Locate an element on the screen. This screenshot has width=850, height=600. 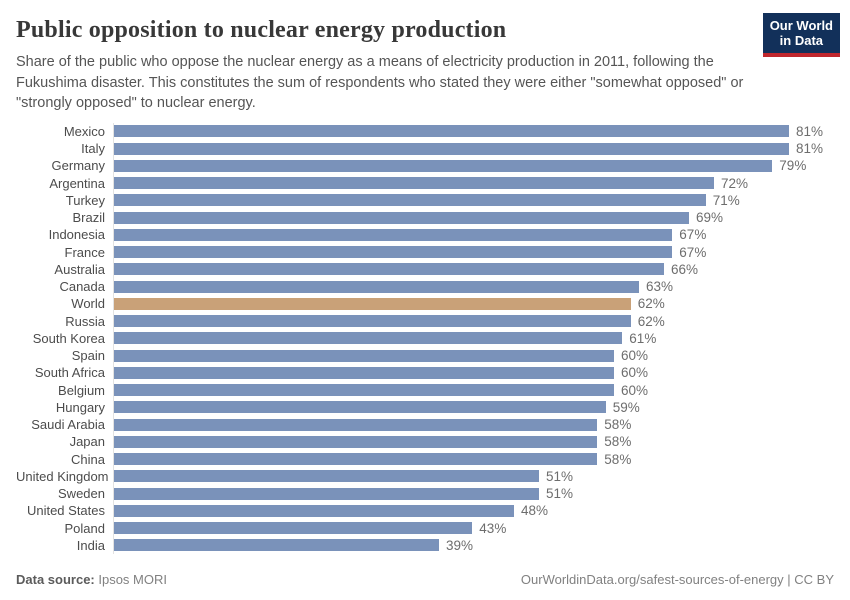
bar-track: 62% is located at coordinates (473, 321).